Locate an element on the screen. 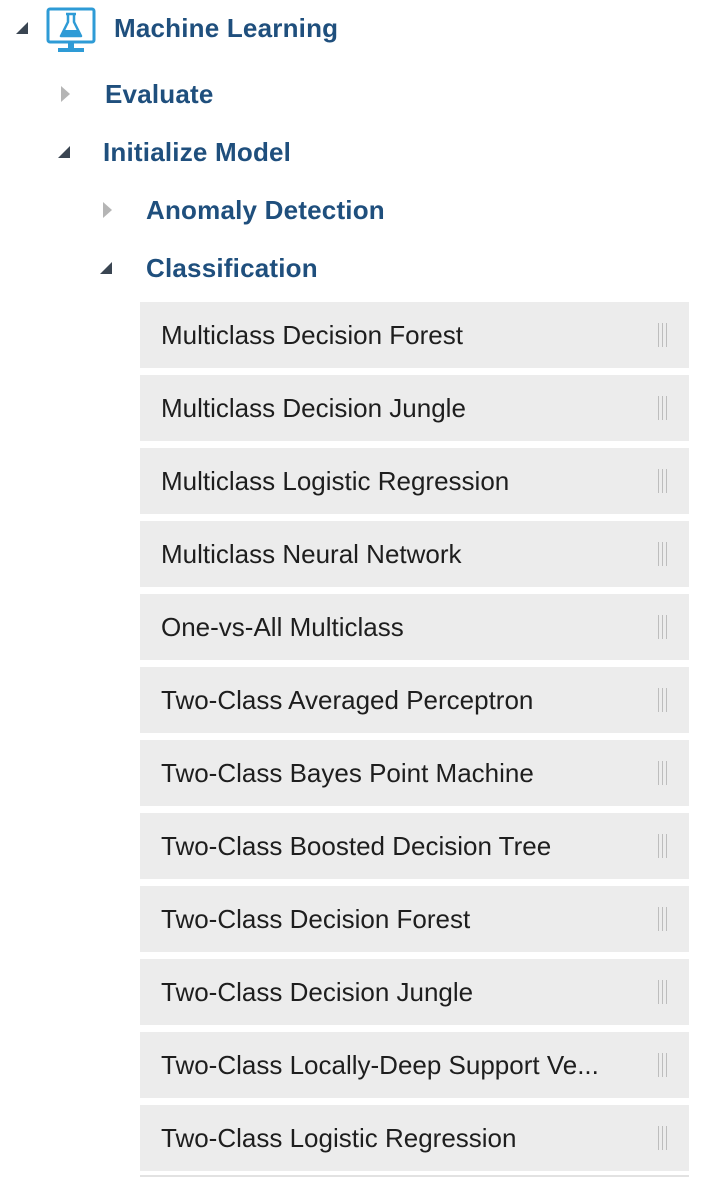 The height and width of the screenshot is (1179, 702). module-item-two-class-decision-jungle: Two-Class Decision Jungle is located at coordinates (414, 992).